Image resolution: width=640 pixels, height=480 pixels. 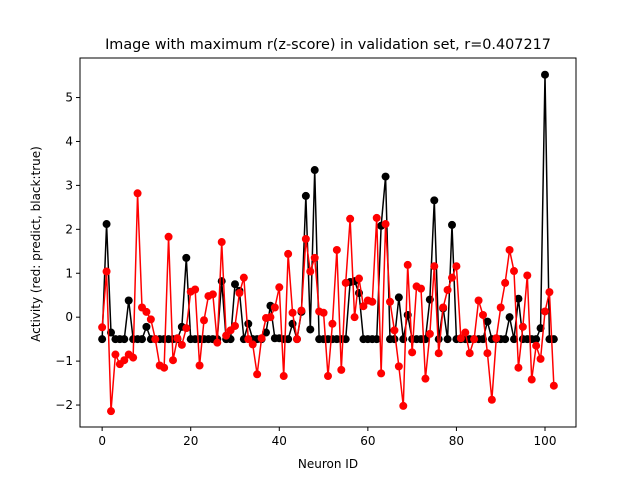 What do you see at coordinates (545, 441) in the screenshot?
I see `x-tick-label: 100` at bounding box center [545, 441].